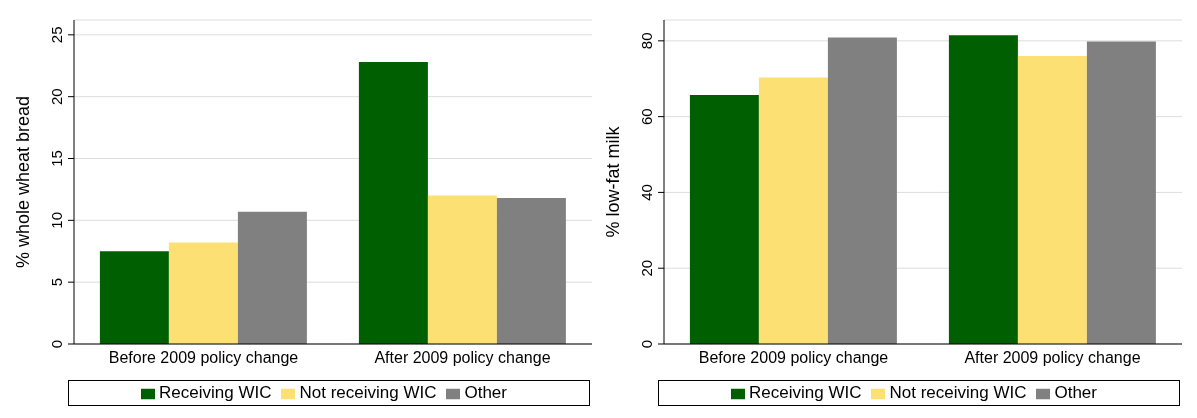  What do you see at coordinates (56, 35) in the screenshot?
I see `y-tick-label: 25` at bounding box center [56, 35].